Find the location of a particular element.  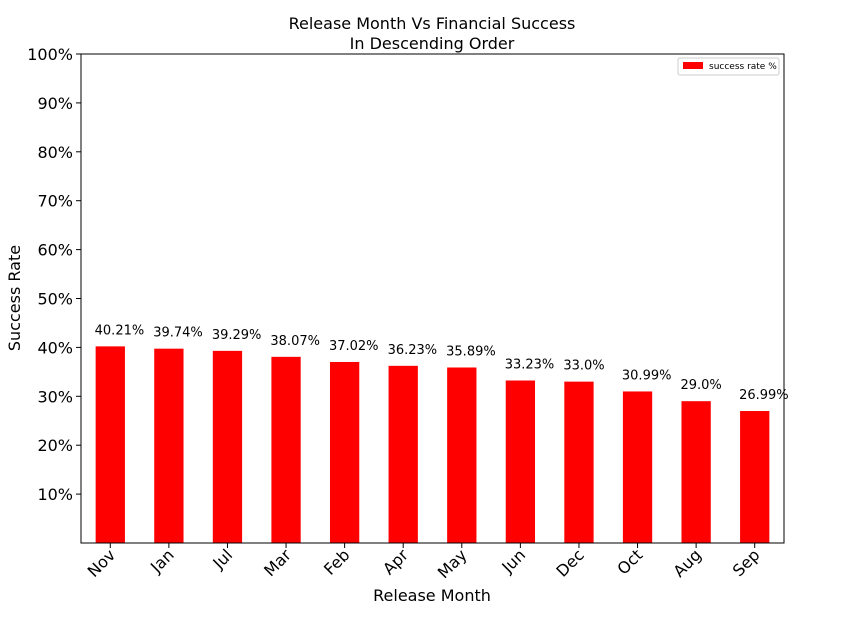

data-label: 39.74% is located at coordinates (178, 333).